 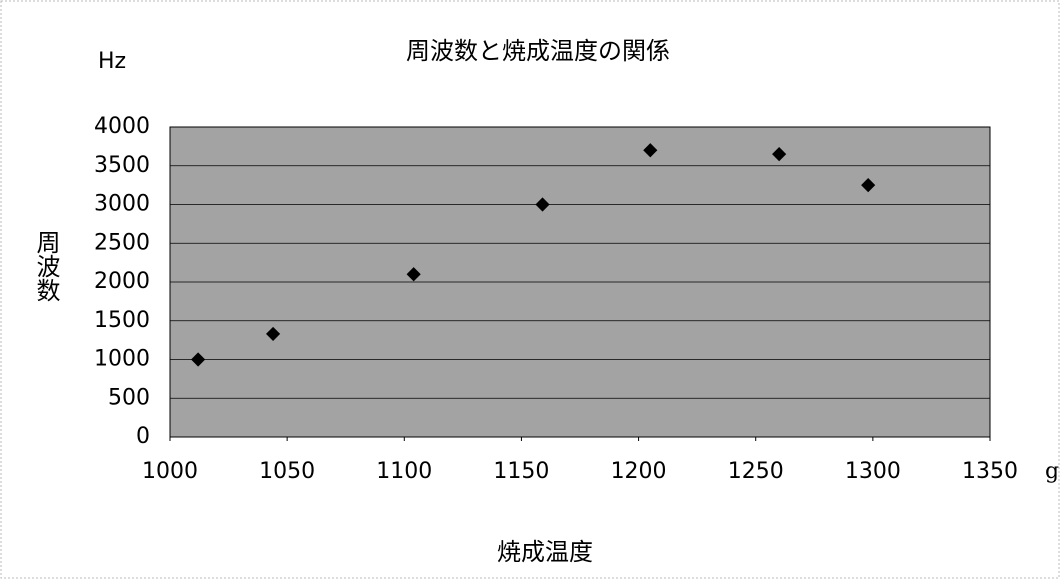 I want to click on y-tick-label: 500, so click(x=129, y=397).